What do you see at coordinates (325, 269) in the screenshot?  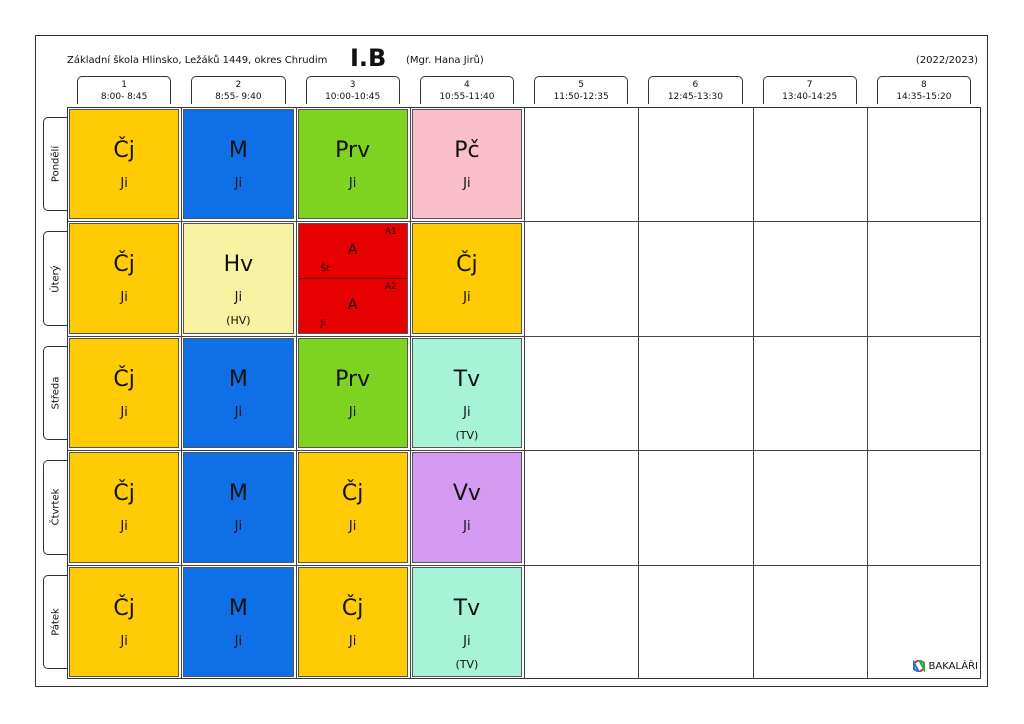 I see `lesson-teacher: Št` at bounding box center [325, 269].